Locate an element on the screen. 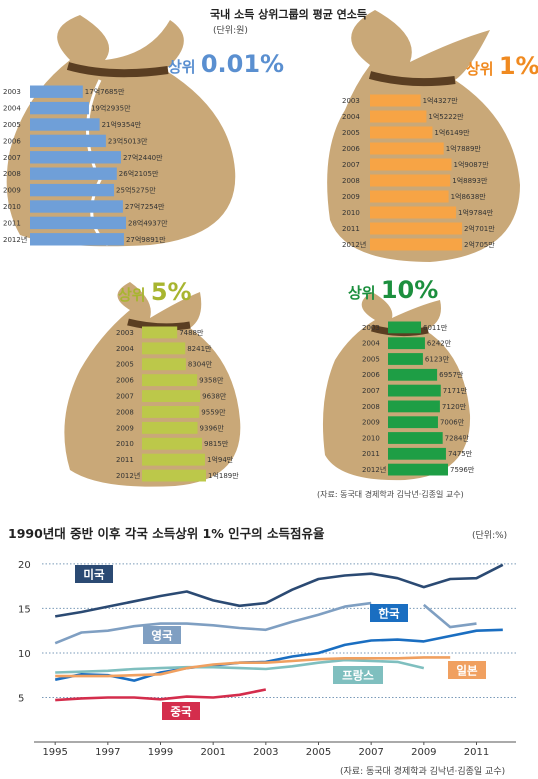 The image size is (538, 779). series-tag: 미국 is located at coordinates (94, 574).